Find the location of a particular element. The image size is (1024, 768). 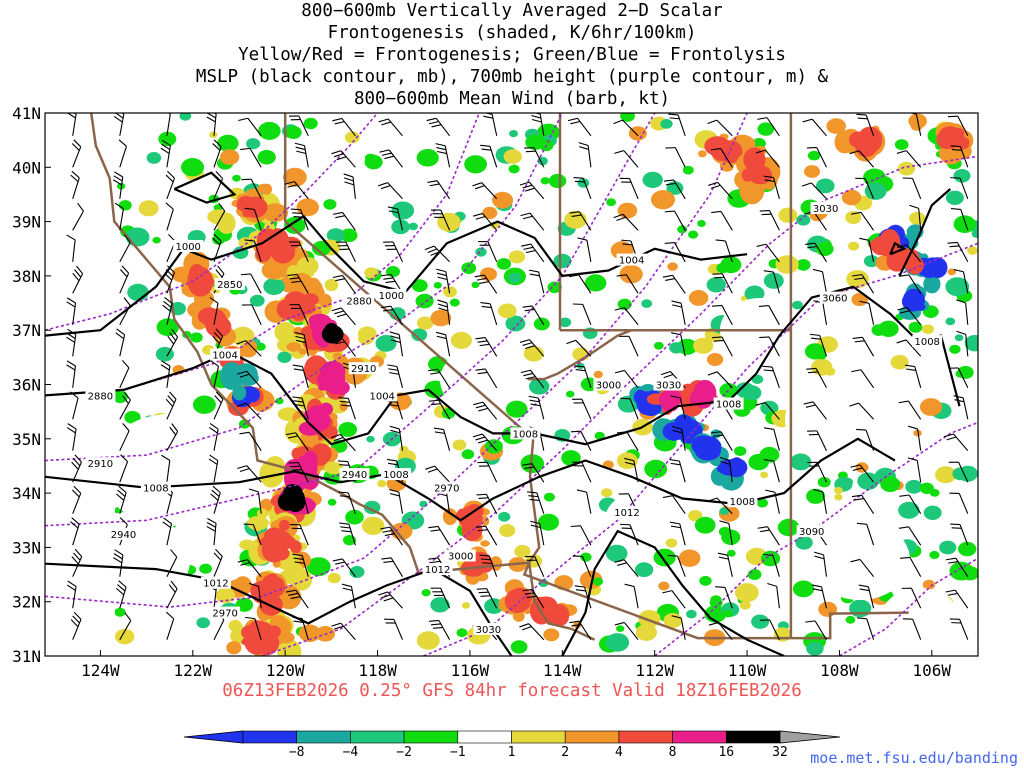

colorbar-label: 4 is located at coordinates (618, 752).